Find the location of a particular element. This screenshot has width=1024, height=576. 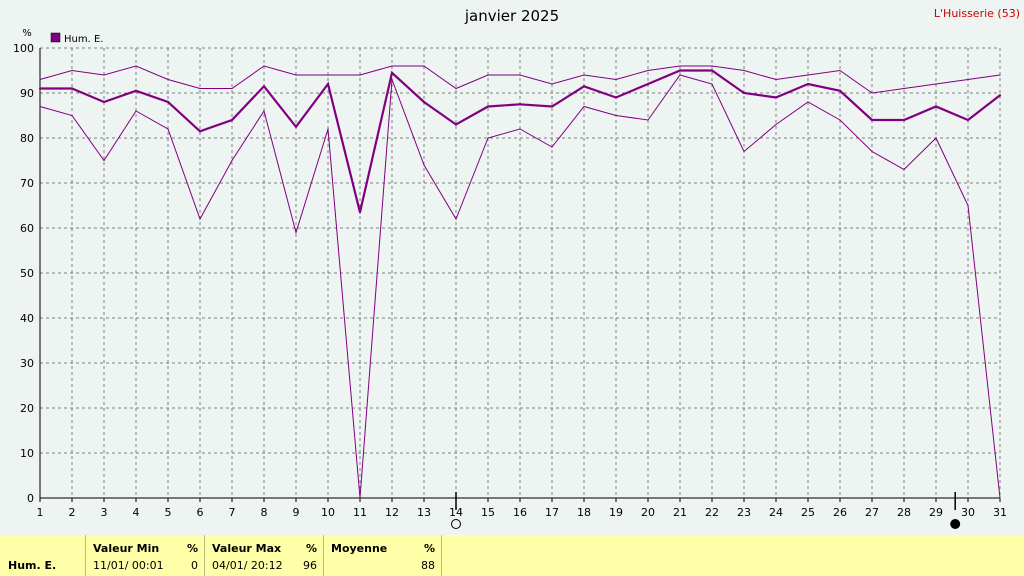

summary-label-cell: Hum. E. is located at coordinates (43, 555).